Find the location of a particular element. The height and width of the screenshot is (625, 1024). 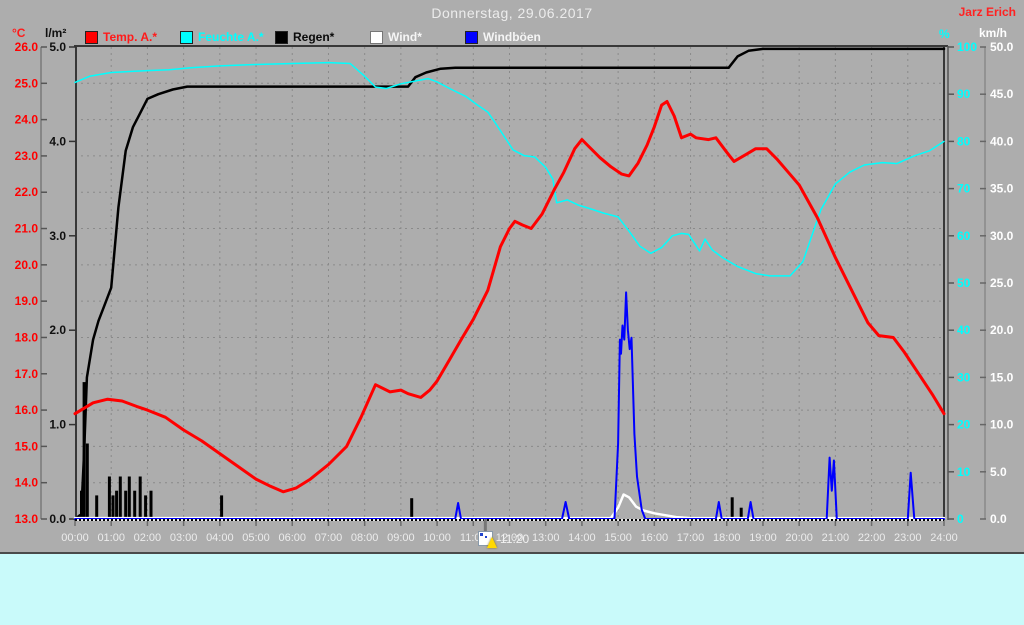

legend-item-wind: Wind* is located at coordinates (396, 37).